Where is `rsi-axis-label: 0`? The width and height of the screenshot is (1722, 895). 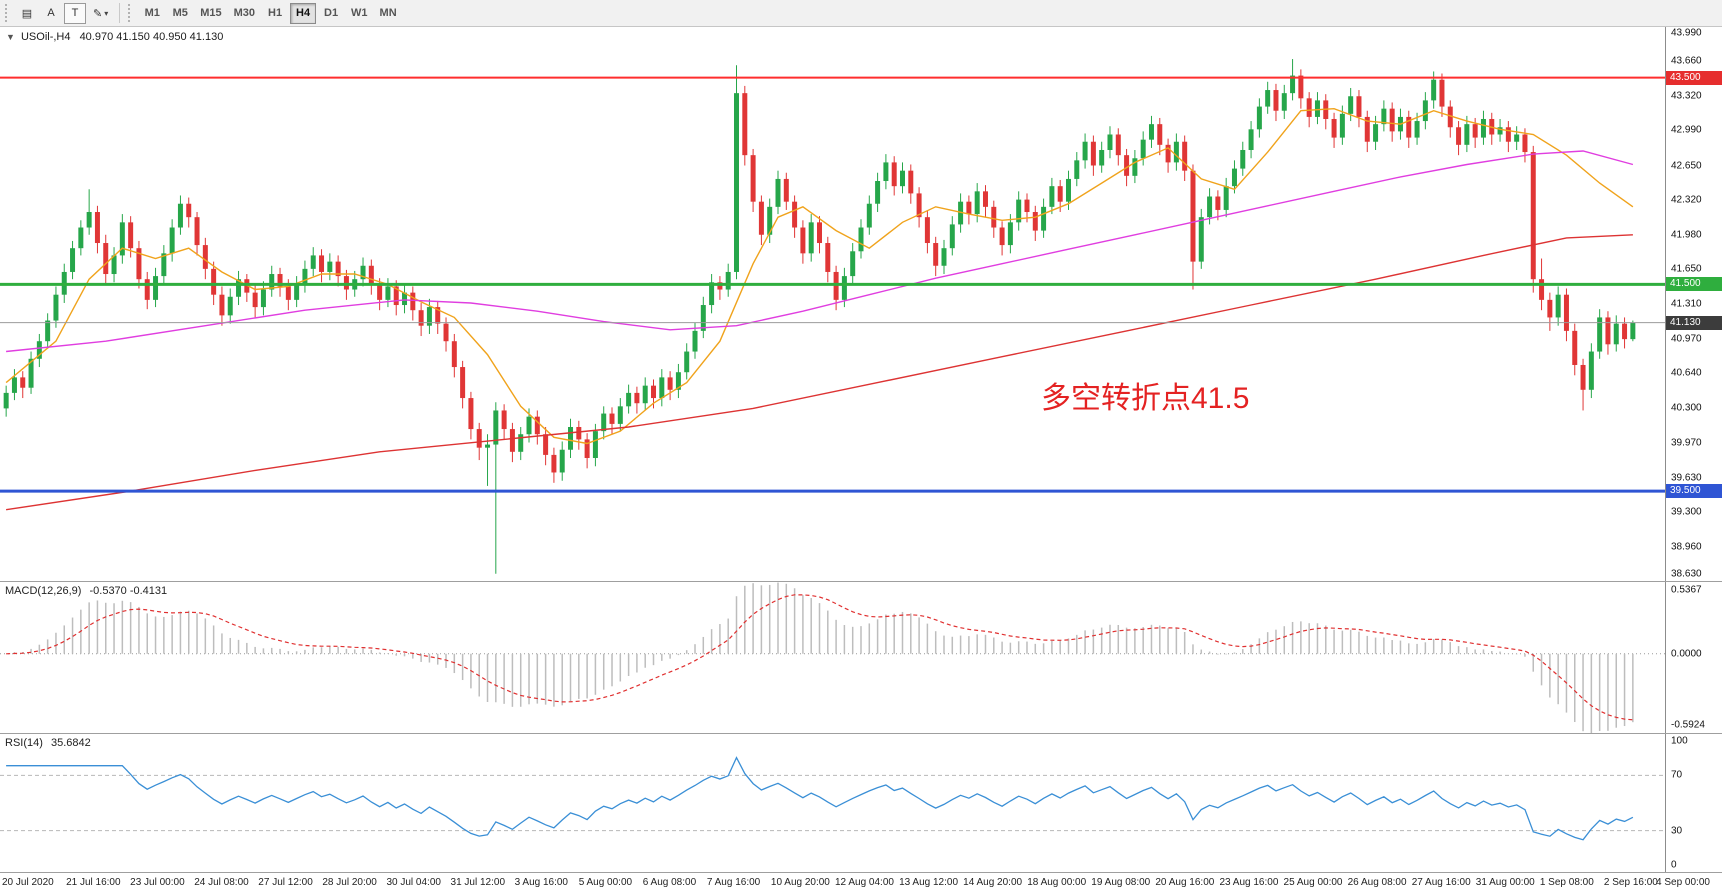 rsi-axis-label: 0 is located at coordinates (1674, 865).